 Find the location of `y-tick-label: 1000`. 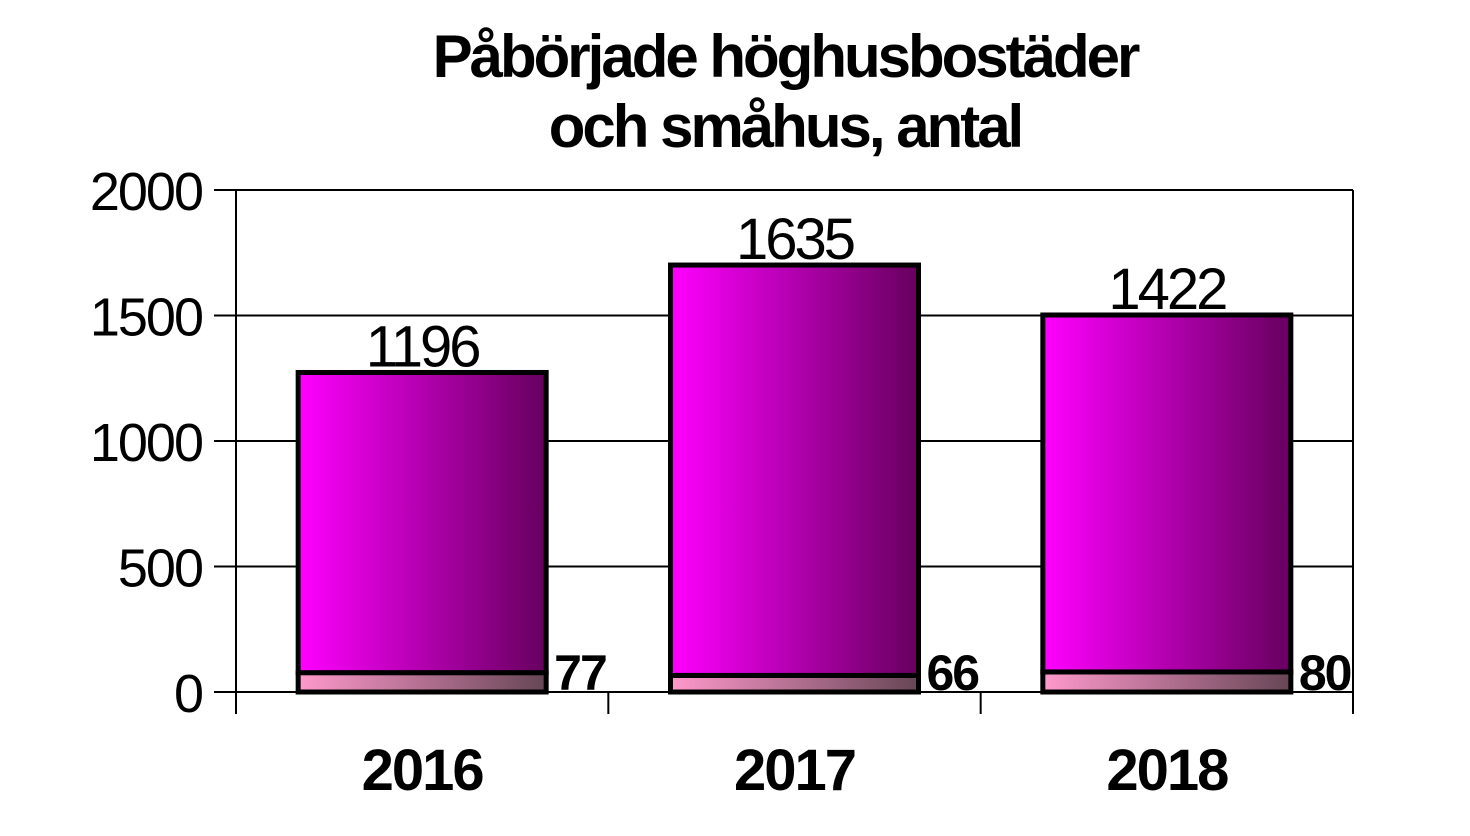

y-tick-label: 1000 is located at coordinates (146, 443).